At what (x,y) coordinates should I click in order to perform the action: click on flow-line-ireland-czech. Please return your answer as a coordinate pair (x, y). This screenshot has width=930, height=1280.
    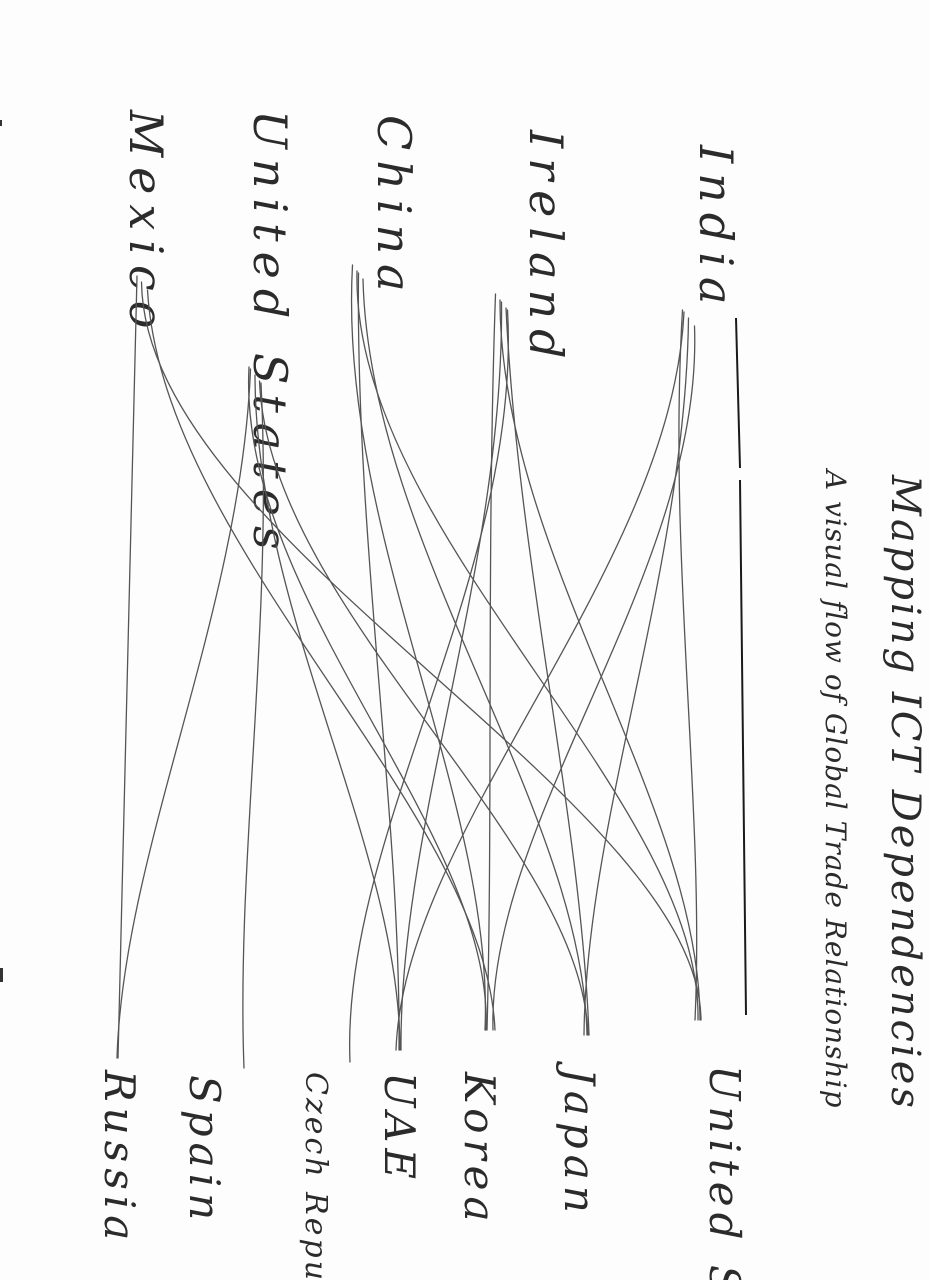
    Looking at the image, I should click on (429, 686).